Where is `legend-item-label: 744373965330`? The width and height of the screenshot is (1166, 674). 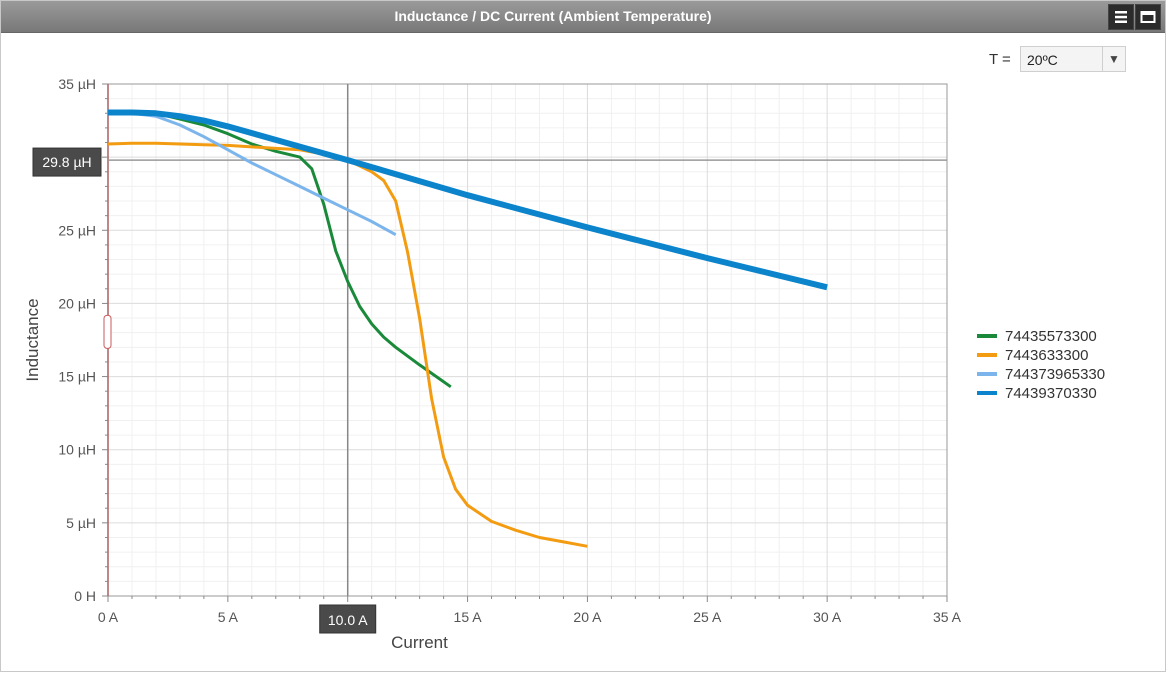
legend-item-label: 744373965330 is located at coordinates (1055, 374).